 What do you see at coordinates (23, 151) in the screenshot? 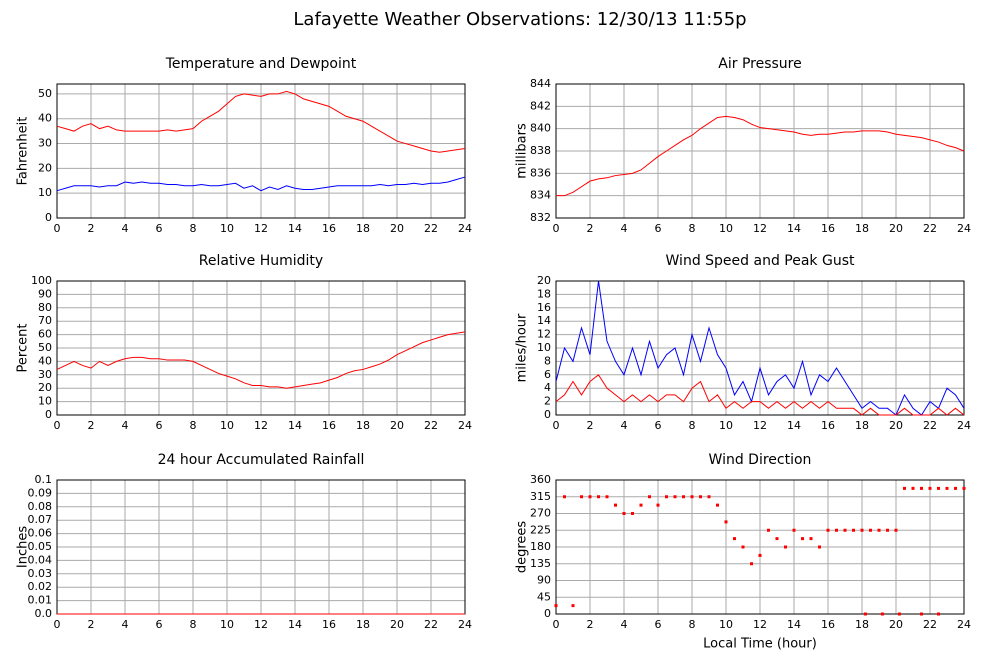
I see `y-axis-label: Fahrenheit` at bounding box center [23, 151].